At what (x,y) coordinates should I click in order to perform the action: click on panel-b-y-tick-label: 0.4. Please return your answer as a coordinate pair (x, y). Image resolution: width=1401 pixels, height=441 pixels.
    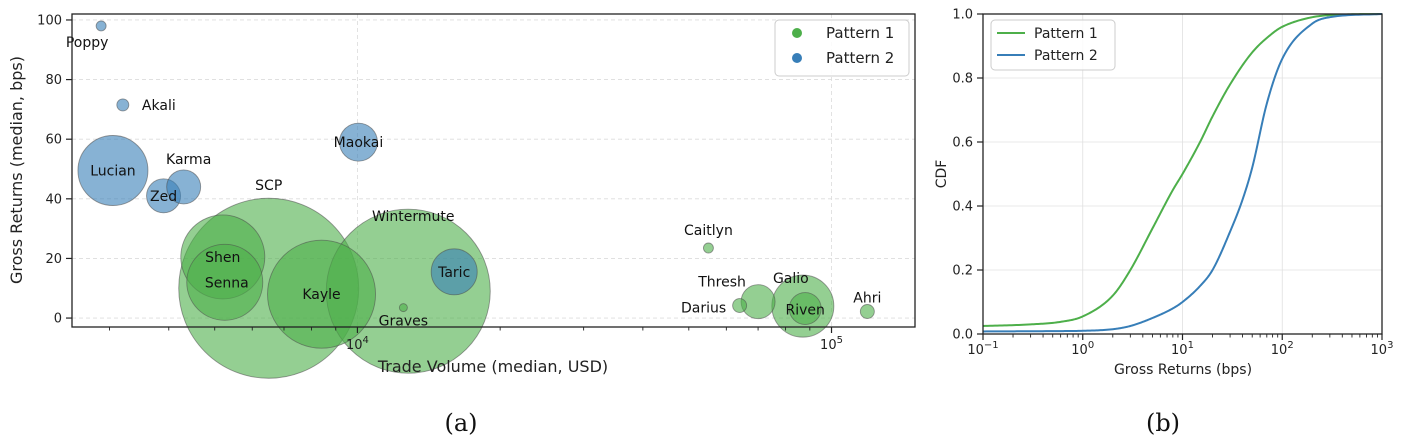
    Looking at the image, I should click on (962, 207).